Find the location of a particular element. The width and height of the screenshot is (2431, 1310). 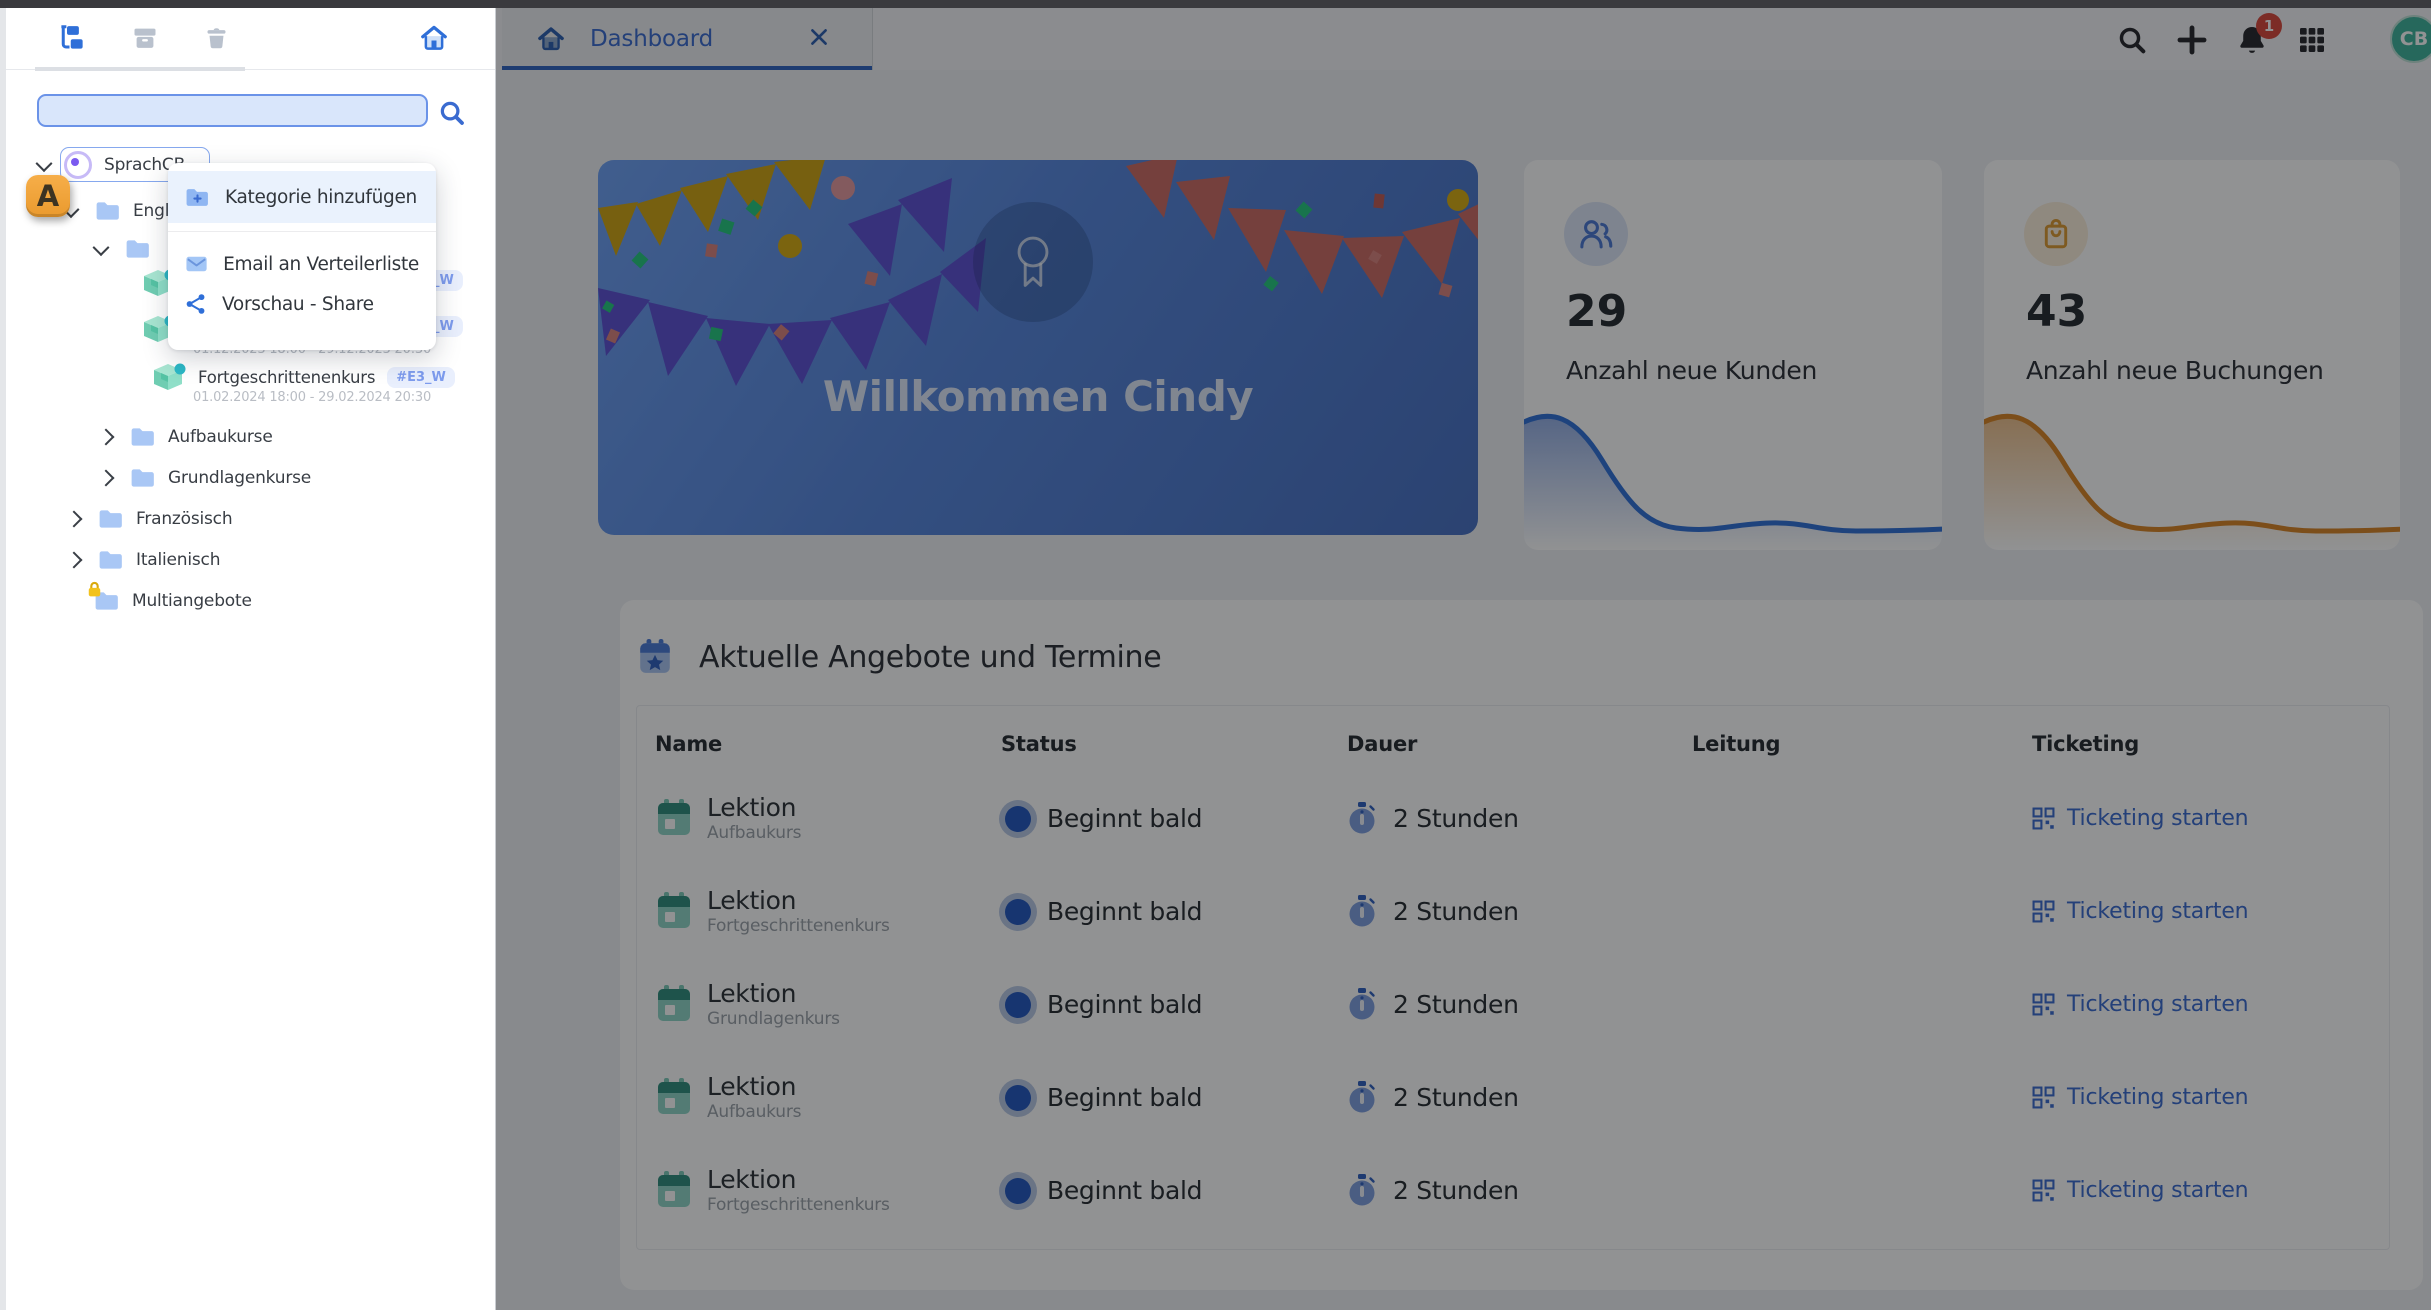

tree-item-aufbaukurse: Aufbaukurse is located at coordinates (247, 437).